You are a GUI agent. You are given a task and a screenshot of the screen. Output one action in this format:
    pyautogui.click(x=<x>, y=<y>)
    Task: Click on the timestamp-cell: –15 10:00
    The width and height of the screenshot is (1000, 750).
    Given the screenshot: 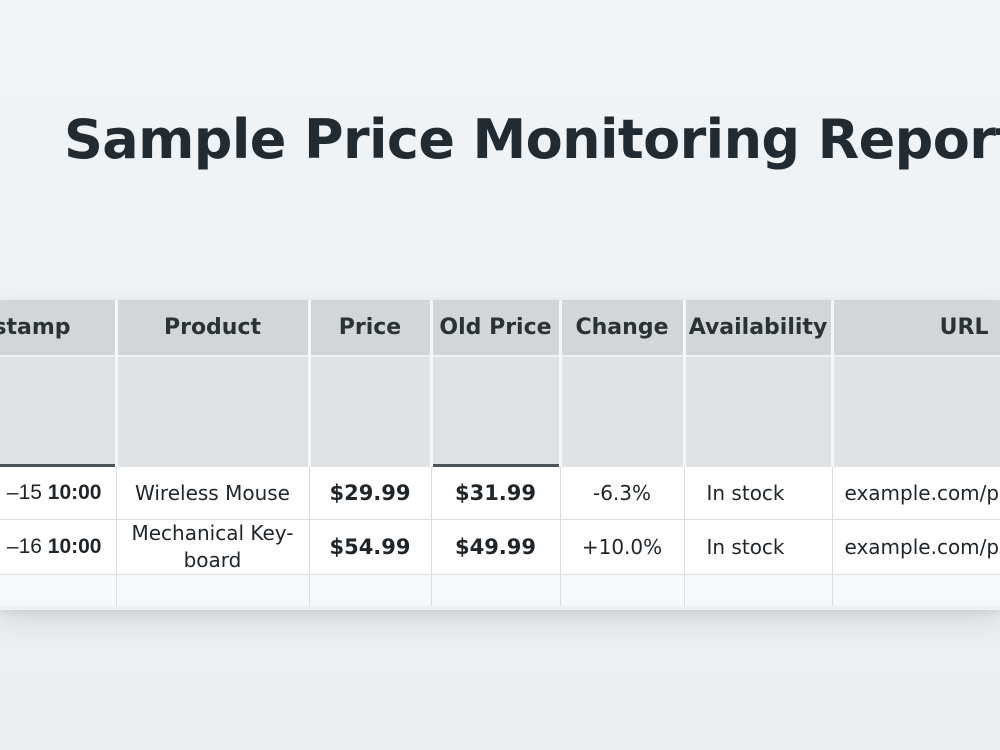 What is the action you would take?
    pyautogui.click(x=58, y=493)
    